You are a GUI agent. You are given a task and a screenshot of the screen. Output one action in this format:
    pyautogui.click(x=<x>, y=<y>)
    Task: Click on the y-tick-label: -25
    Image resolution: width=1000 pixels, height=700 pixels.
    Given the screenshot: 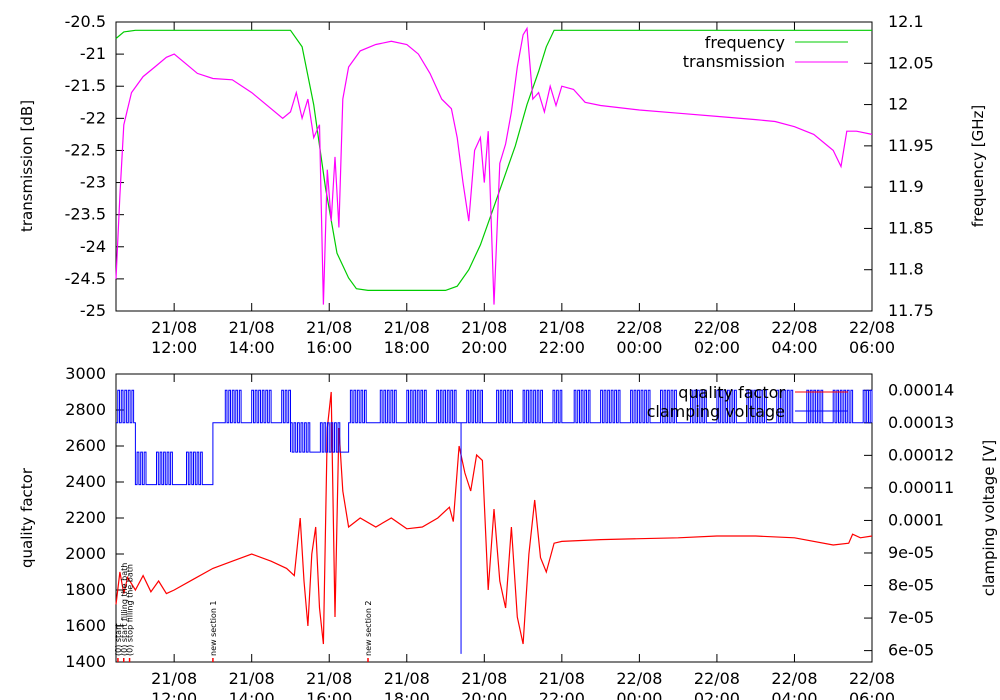 What is the action you would take?
    pyautogui.click(x=93, y=310)
    